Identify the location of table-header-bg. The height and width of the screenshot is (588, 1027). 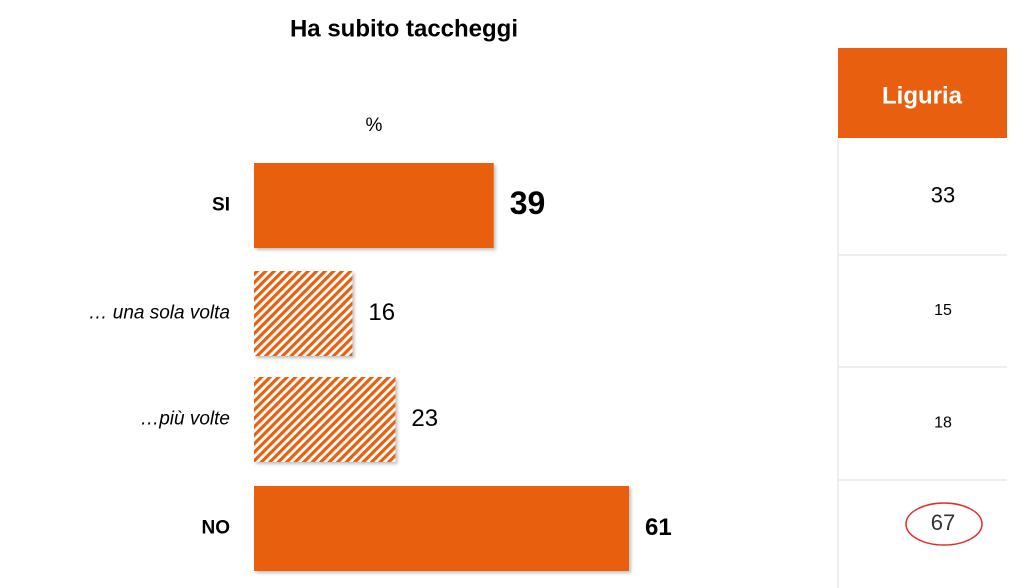
(922, 93).